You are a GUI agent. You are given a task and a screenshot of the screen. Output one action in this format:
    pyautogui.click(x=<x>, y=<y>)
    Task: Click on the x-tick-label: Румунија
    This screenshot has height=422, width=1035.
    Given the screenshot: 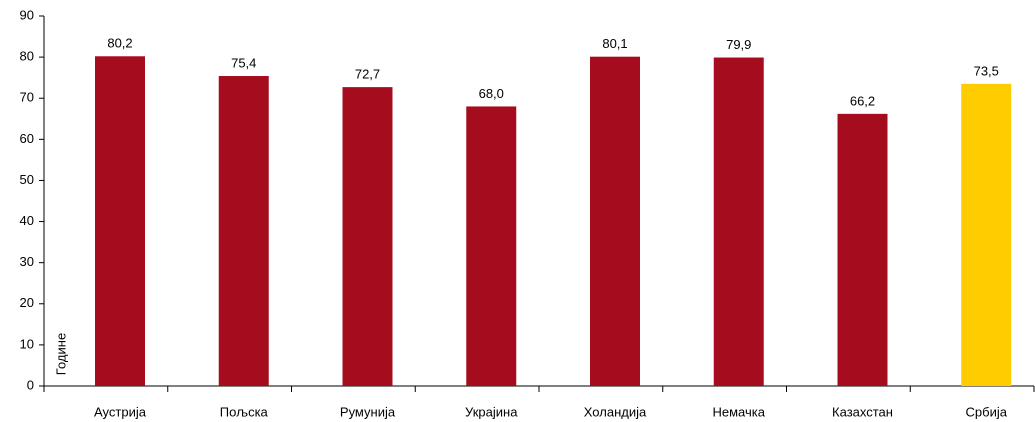 What is the action you would take?
    pyautogui.click(x=368, y=411)
    